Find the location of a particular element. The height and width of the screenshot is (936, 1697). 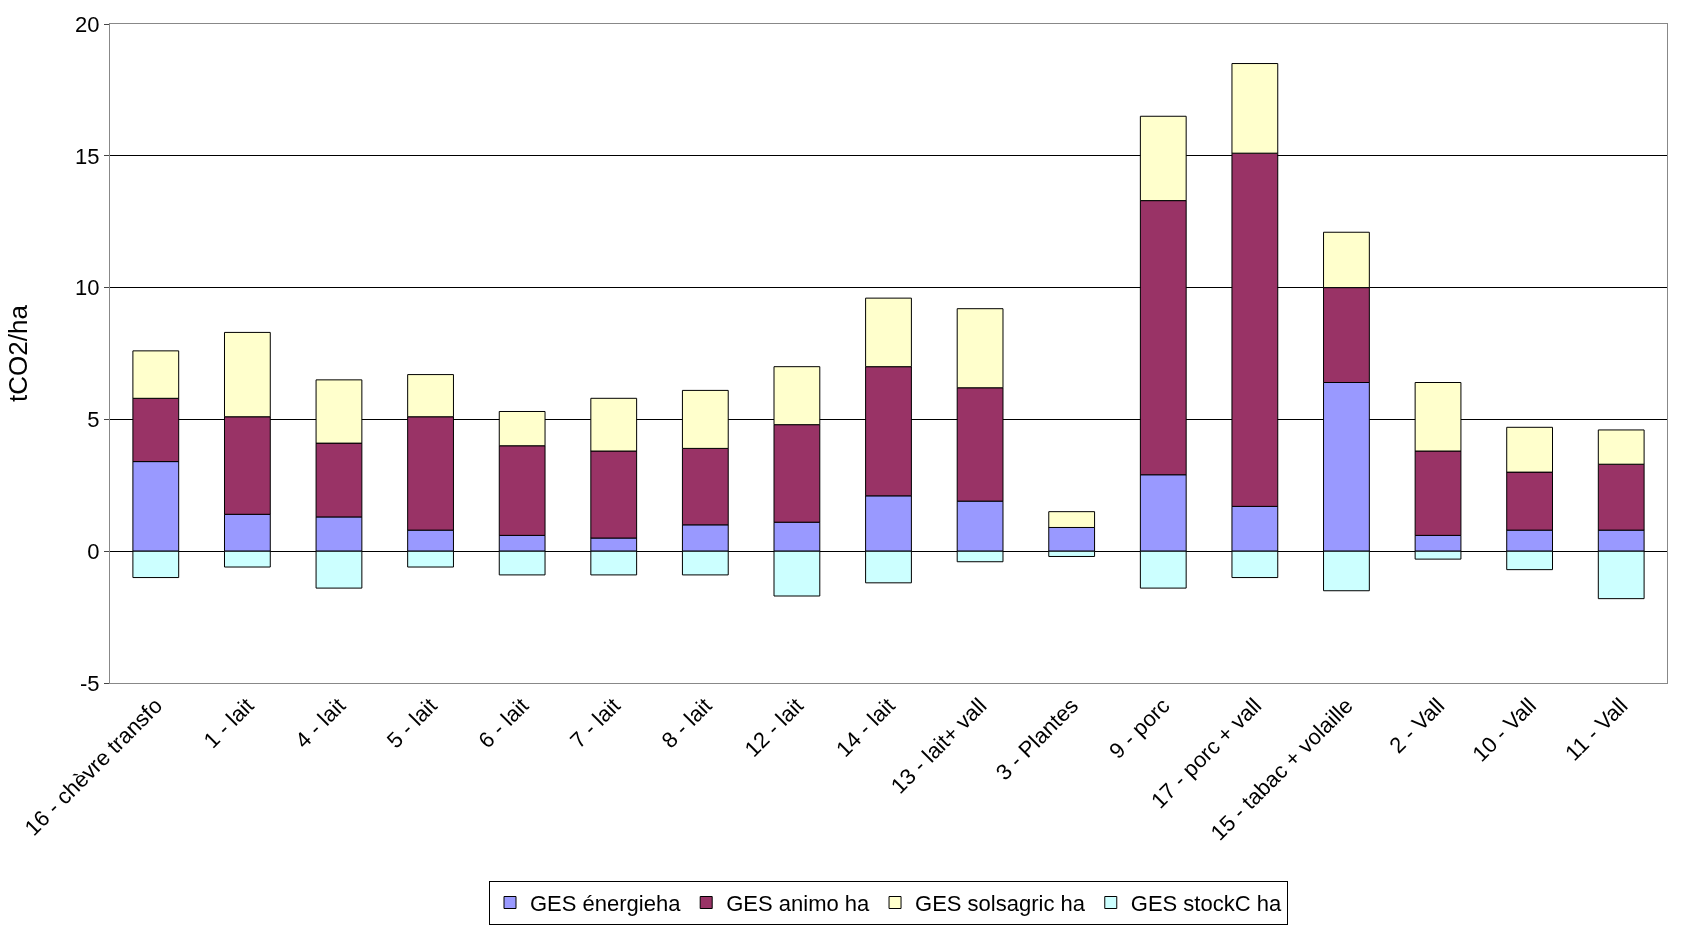

y-tick-label: 0 is located at coordinates (93, 551).